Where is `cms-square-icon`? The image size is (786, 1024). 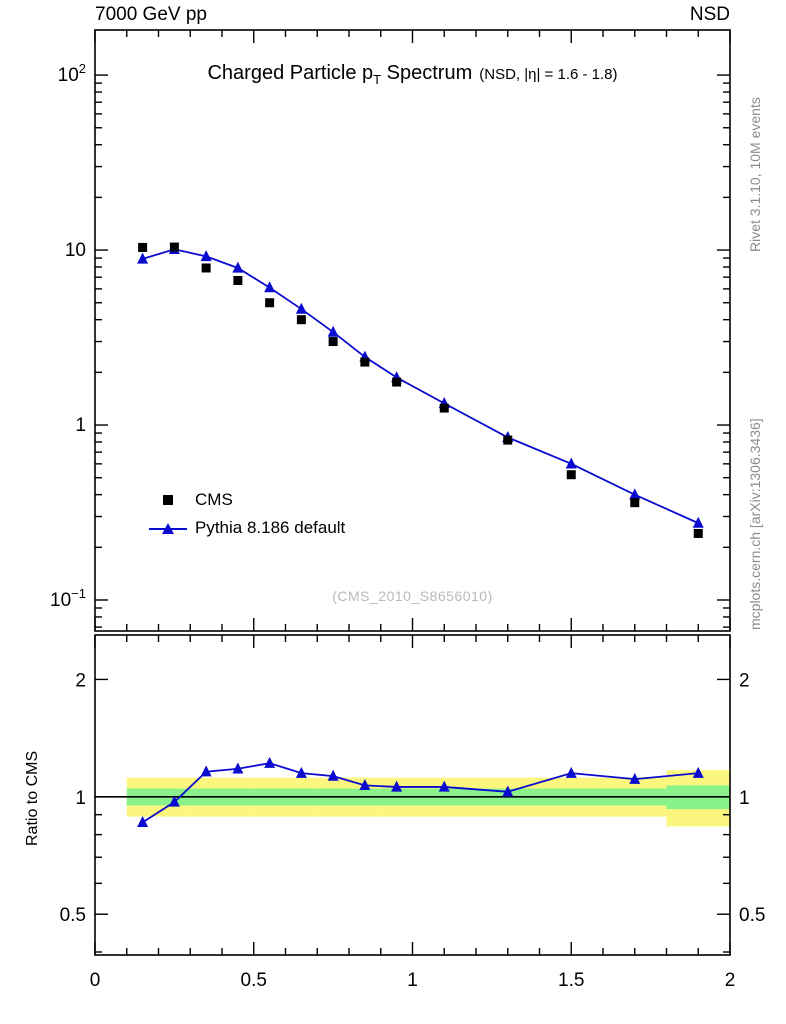
cms-square-icon is located at coordinates (168, 500).